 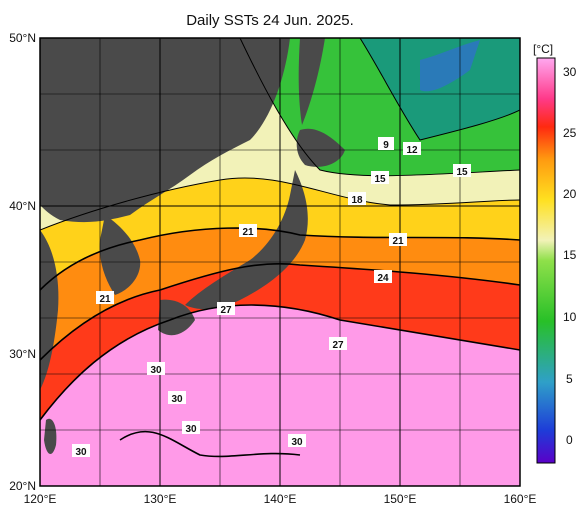 What do you see at coordinates (570, 72) in the screenshot?
I see `colorbar-tick: 30` at bounding box center [570, 72].